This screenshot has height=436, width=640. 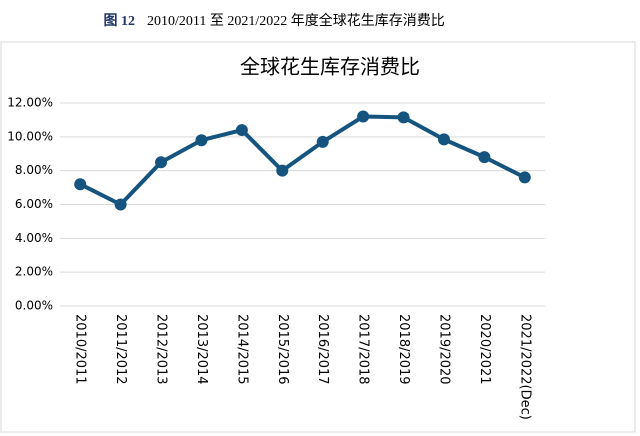 What do you see at coordinates (241, 349) in the screenshot?
I see `x-tick-label: 2014/2015` at bounding box center [241, 349].